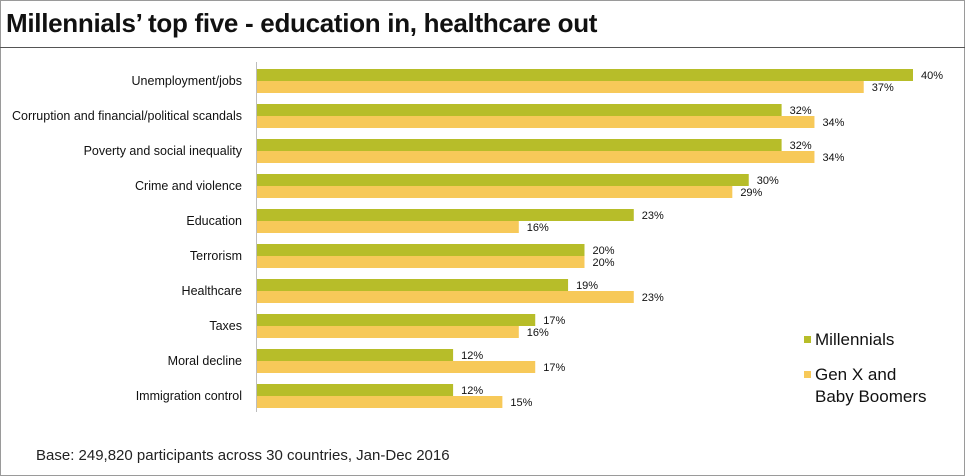  What do you see at coordinates (751, 193) in the screenshot?
I see `data-label: 29%` at bounding box center [751, 193].